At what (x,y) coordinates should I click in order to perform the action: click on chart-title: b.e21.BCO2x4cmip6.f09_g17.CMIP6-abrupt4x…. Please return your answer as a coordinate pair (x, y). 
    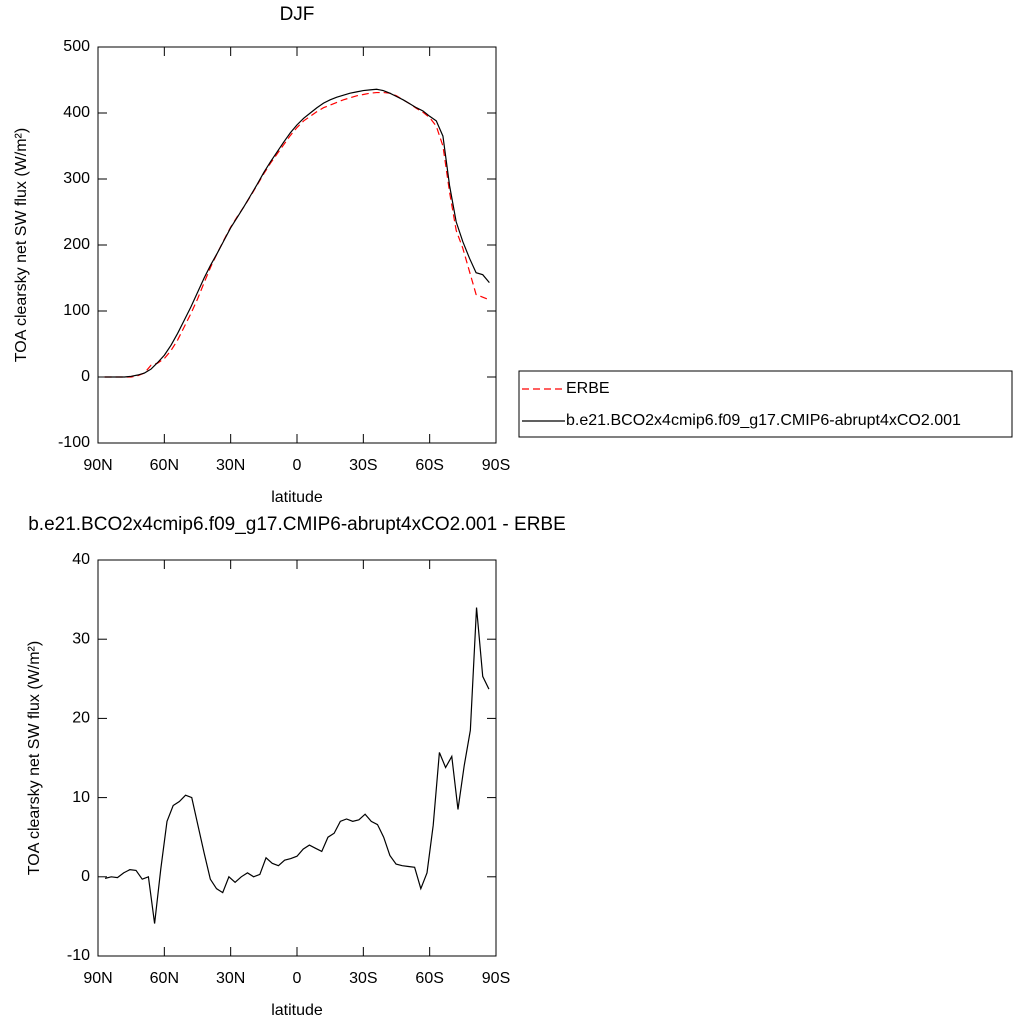
    Looking at the image, I should click on (297, 524).